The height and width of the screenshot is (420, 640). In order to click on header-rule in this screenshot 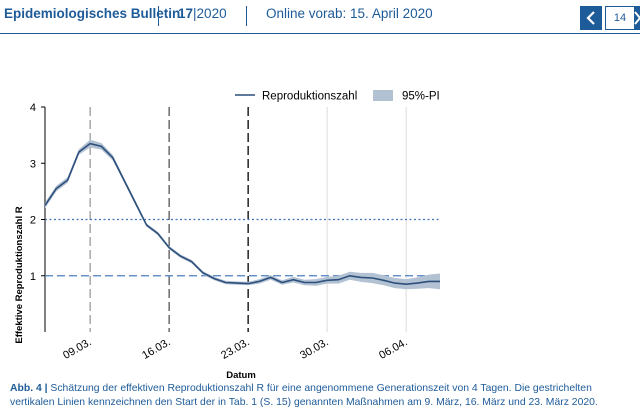, I will do `click(320, 33)`.